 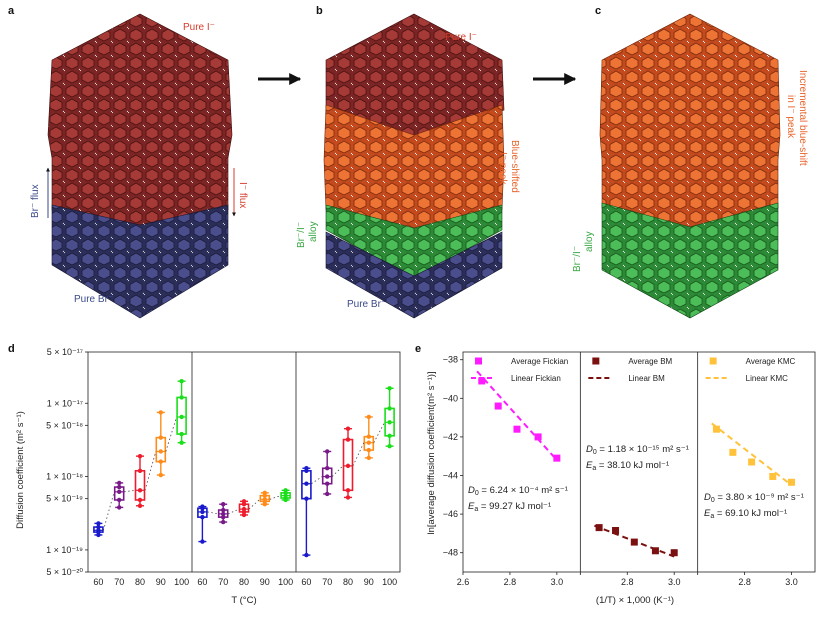 I want to click on panel-c-right-label-1: Incremental blue-shift, so click(x=802, y=118).